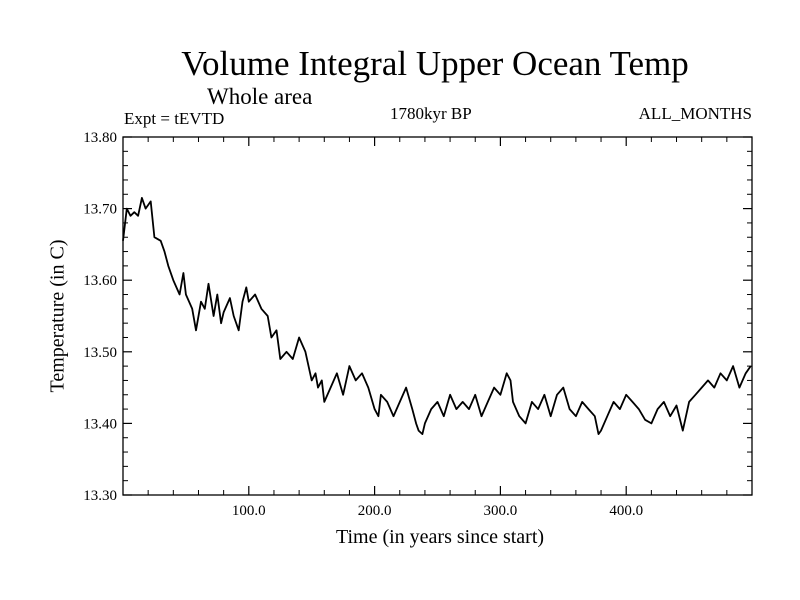 The width and height of the screenshot is (800, 600). What do you see at coordinates (375, 511) in the screenshot?
I see `x-tick-label: 200.0` at bounding box center [375, 511].